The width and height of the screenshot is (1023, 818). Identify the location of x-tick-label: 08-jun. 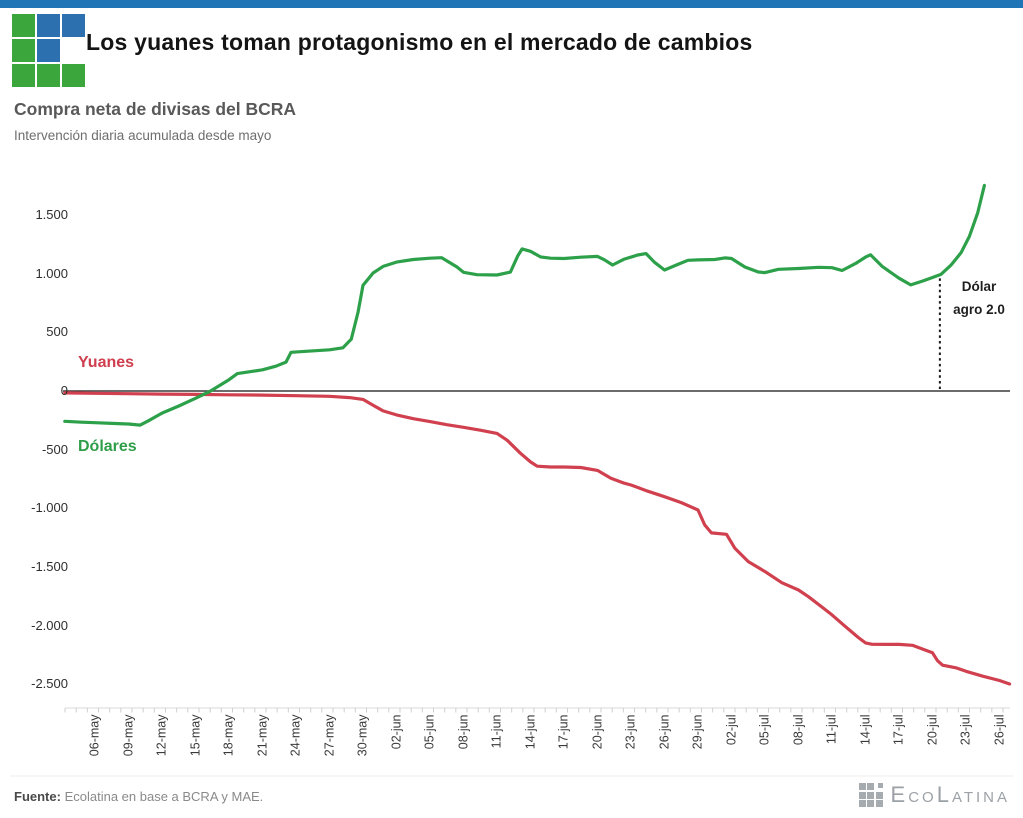
(463, 732).